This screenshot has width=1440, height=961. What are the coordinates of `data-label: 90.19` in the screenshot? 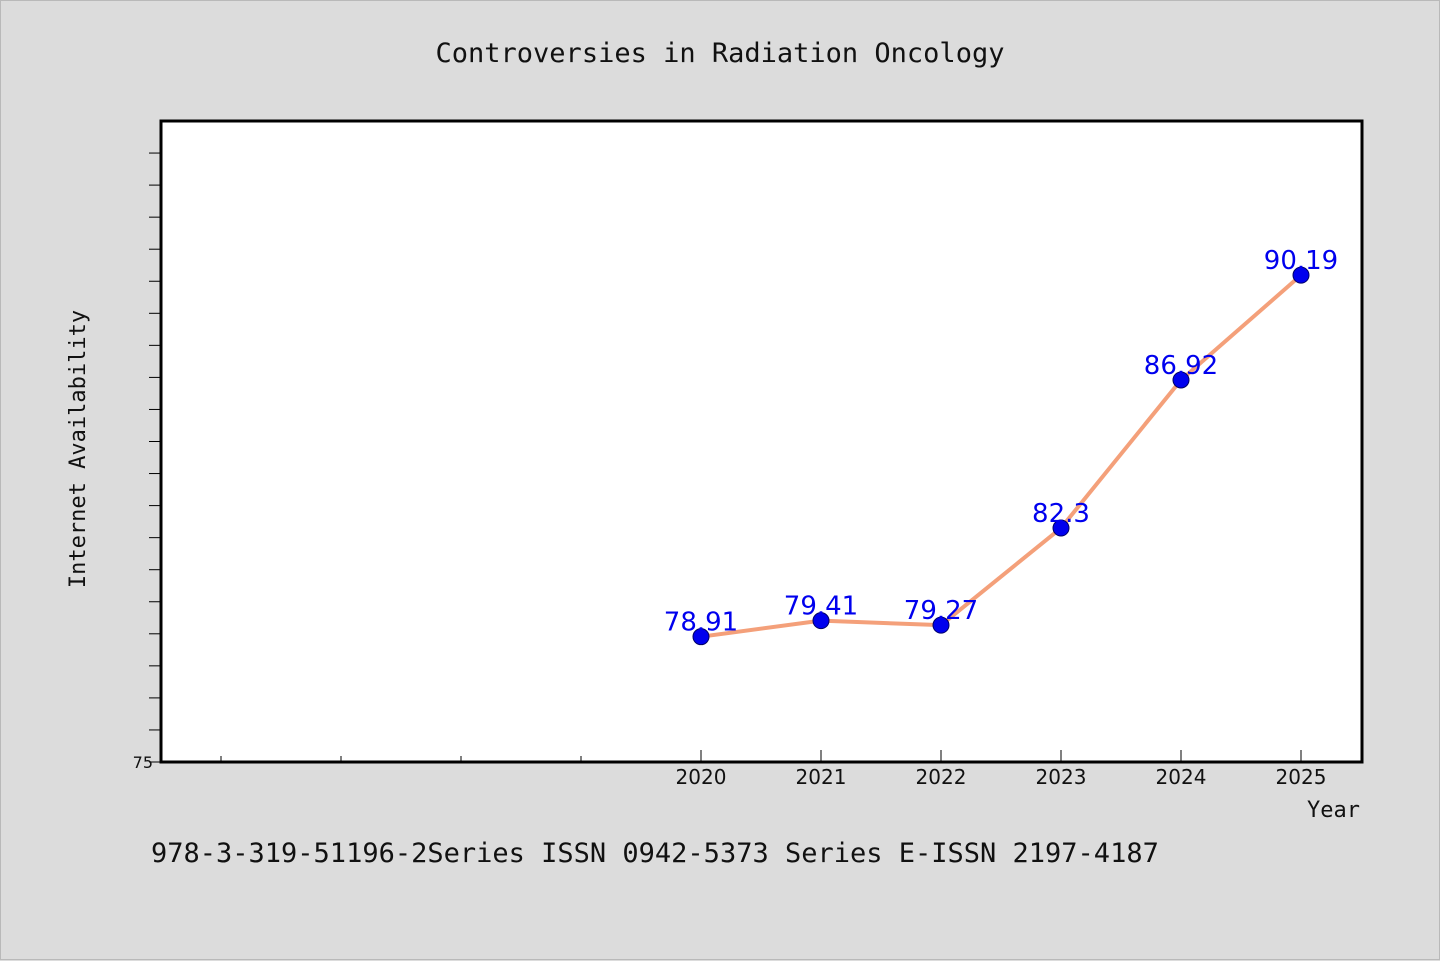 It's located at (1301, 261).